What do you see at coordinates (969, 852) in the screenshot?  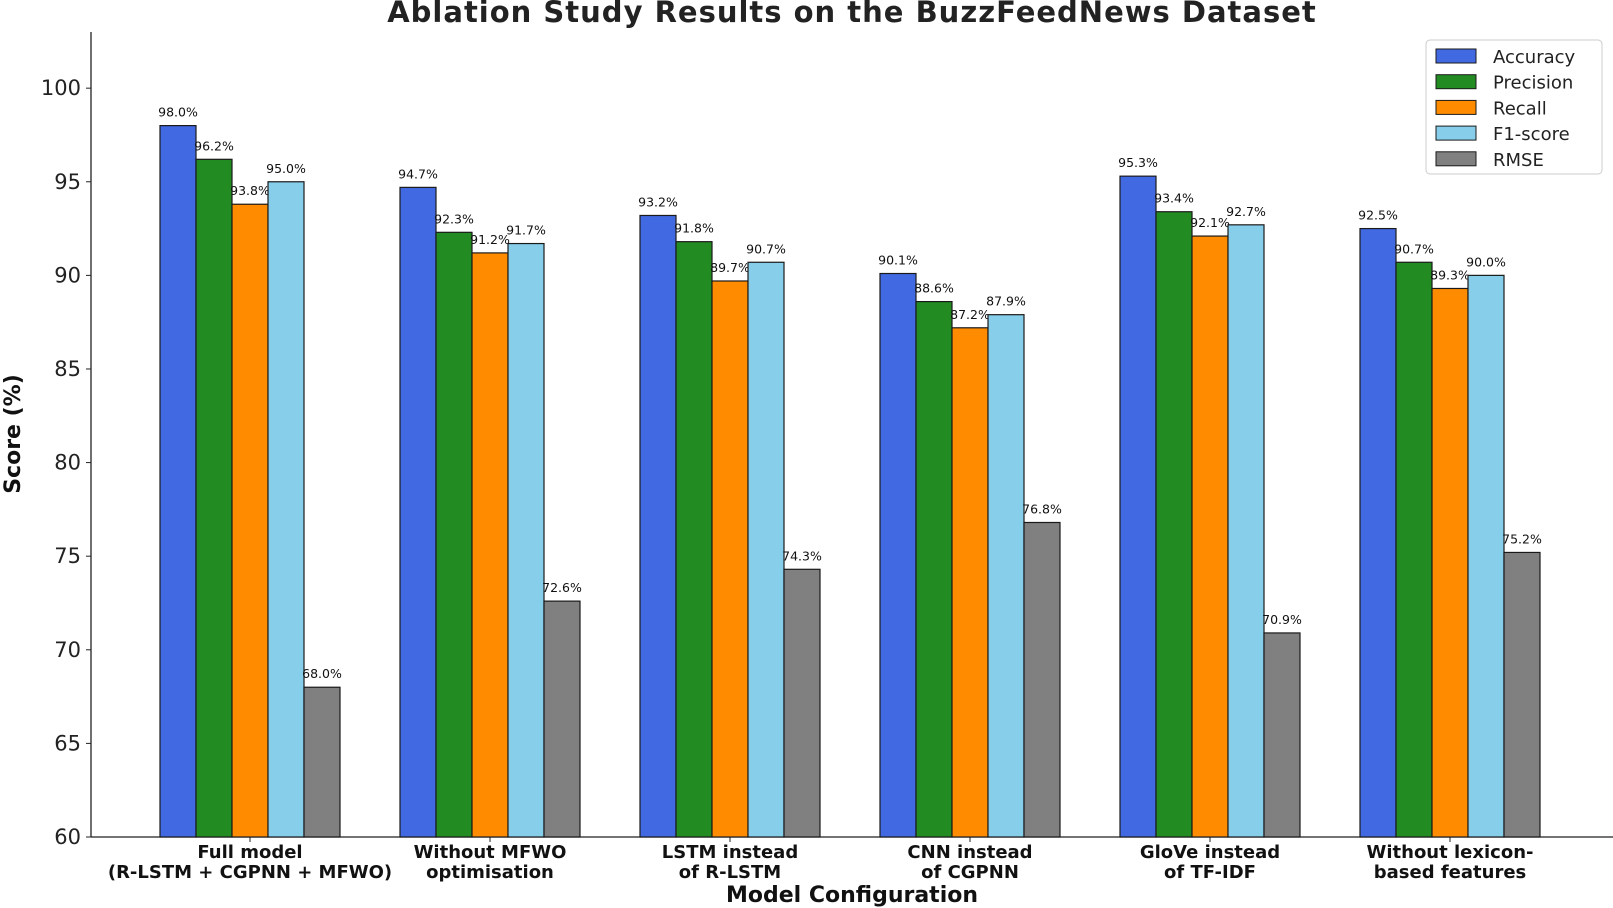 I see `x-tick-label: CNN instead` at bounding box center [969, 852].